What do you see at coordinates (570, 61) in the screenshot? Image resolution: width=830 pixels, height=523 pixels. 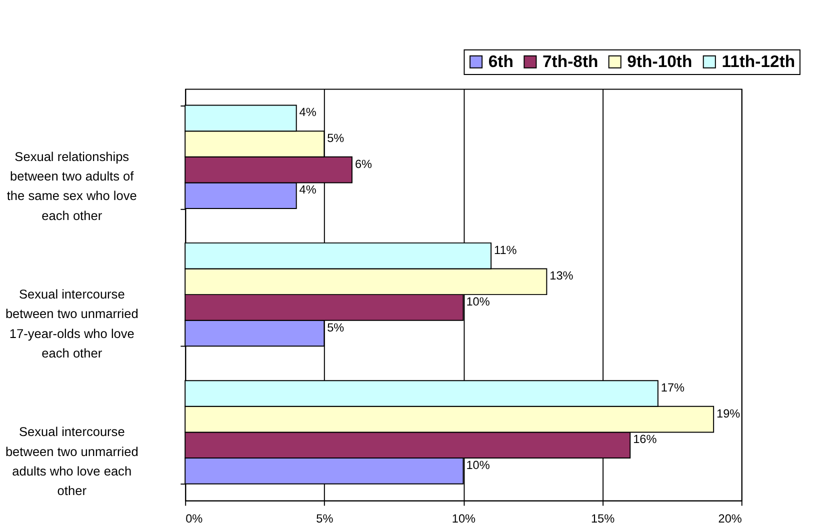 I see `legend-label: 7th-8th` at bounding box center [570, 61].